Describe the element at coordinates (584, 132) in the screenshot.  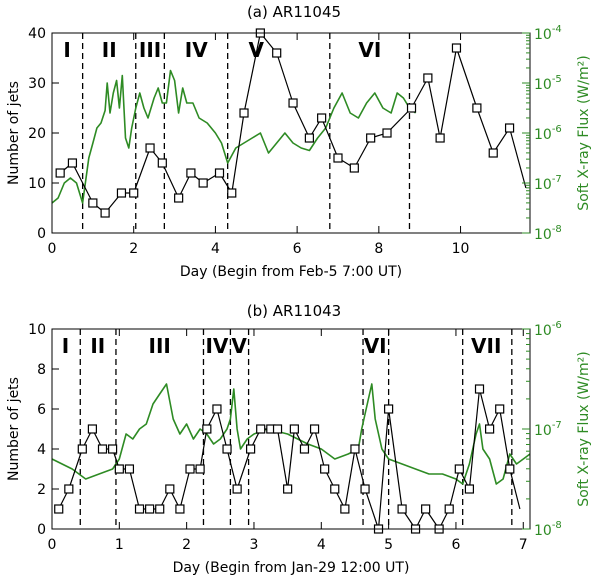
I see `panel-a-y2-axis-label: Soft X-ray Flux (W/m²)` at that location.